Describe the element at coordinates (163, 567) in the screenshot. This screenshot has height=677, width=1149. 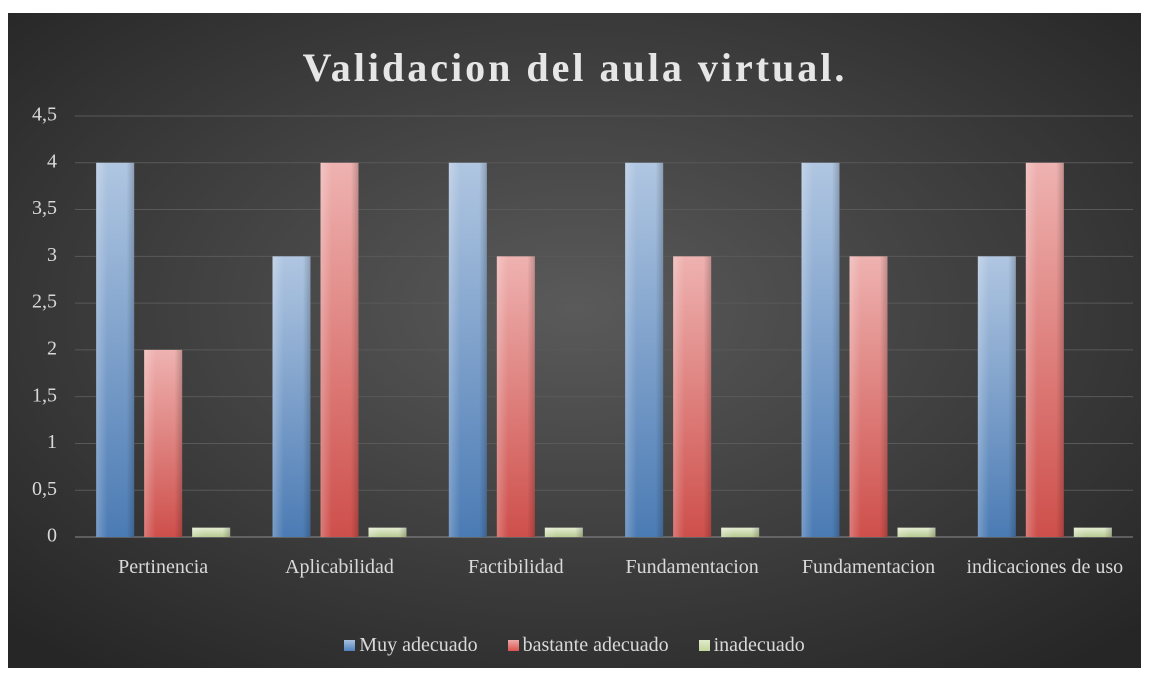
I see `x-tick-label: Pertinencia` at that location.